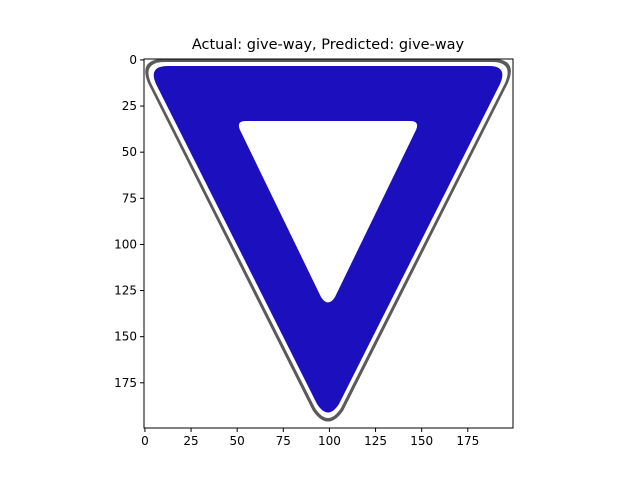  Describe the element at coordinates (283, 441) in the screenshot. I see `x-tick-label: 75` at that location.